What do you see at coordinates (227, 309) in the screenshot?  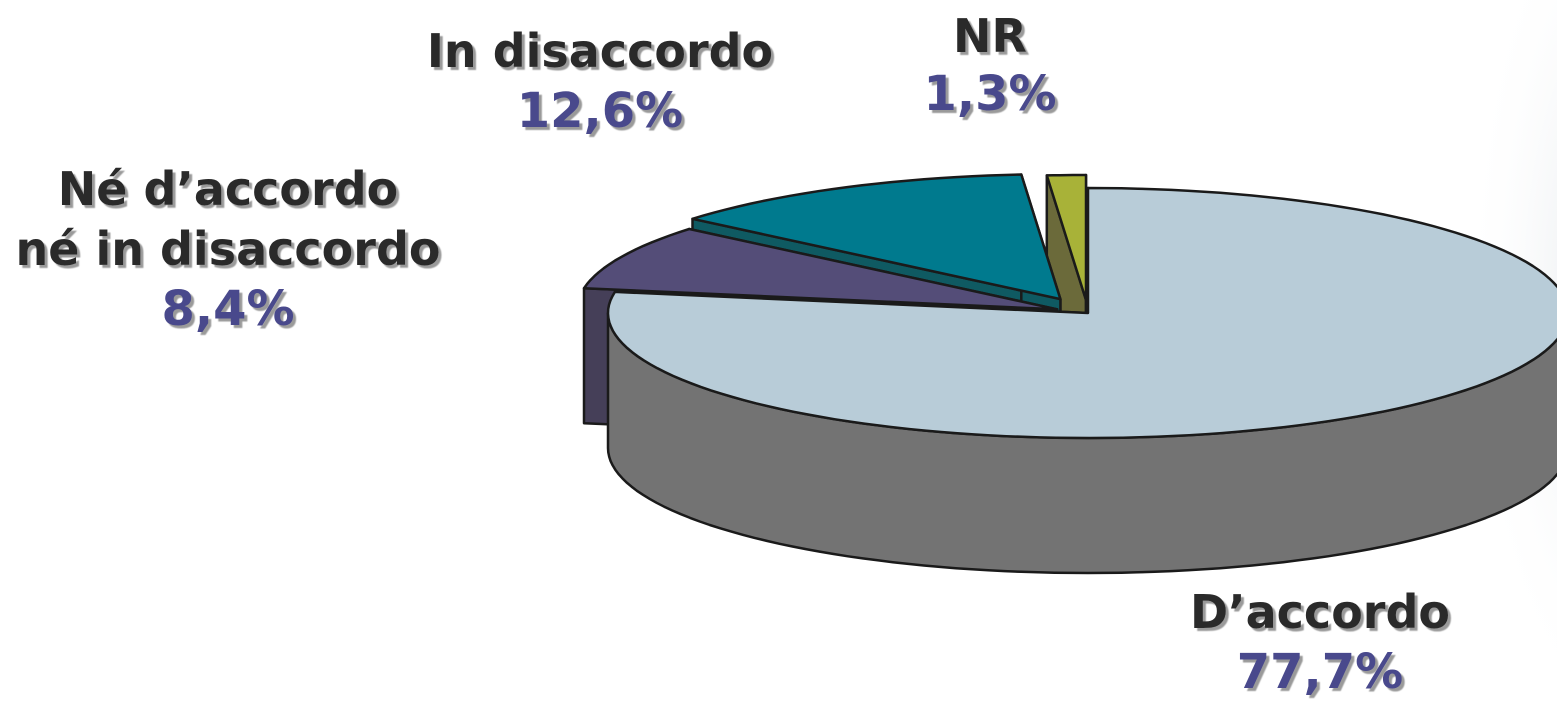 I see `slice-value-ne-daccordo-ne-in-disaccordo: 8,4%` at bounding box center [227, 309].